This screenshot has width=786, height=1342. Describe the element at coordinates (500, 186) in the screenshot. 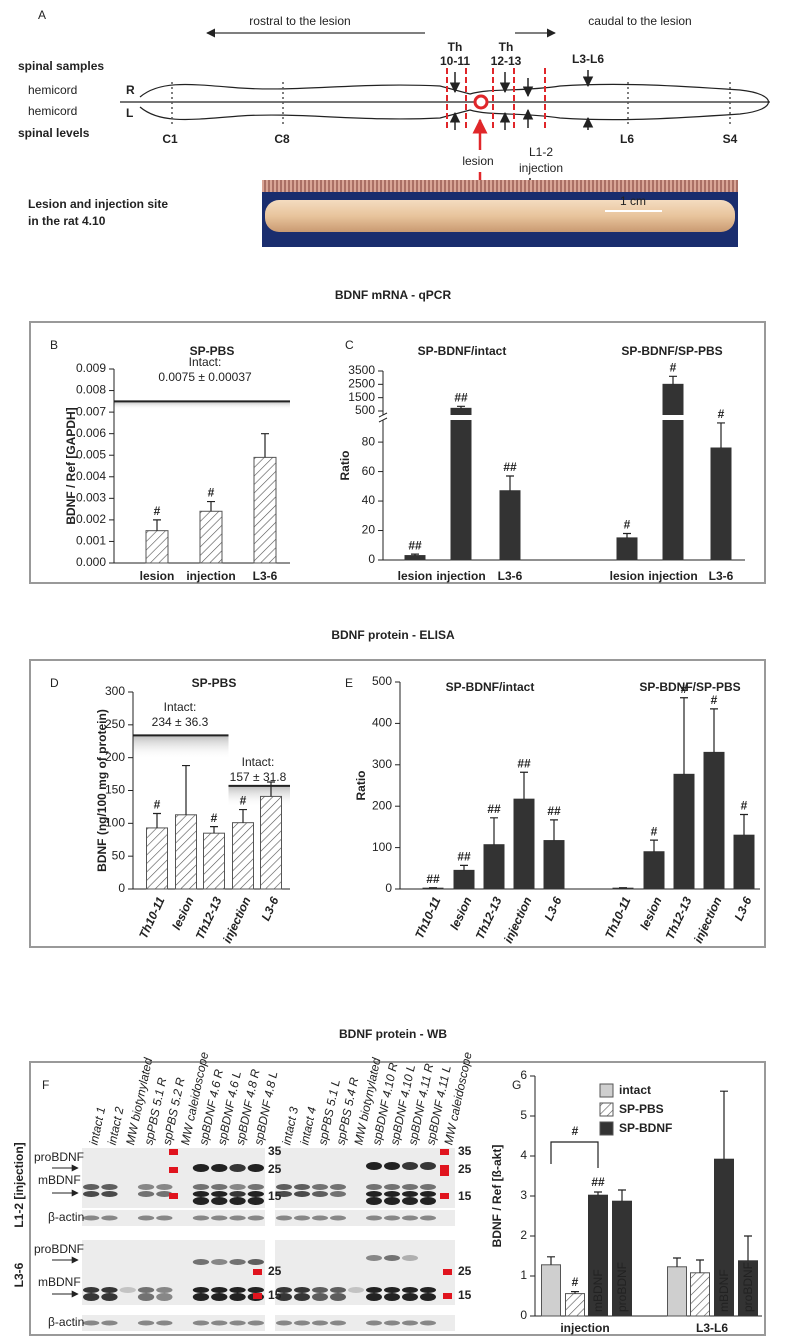

I see `photo-ruler` at that location.